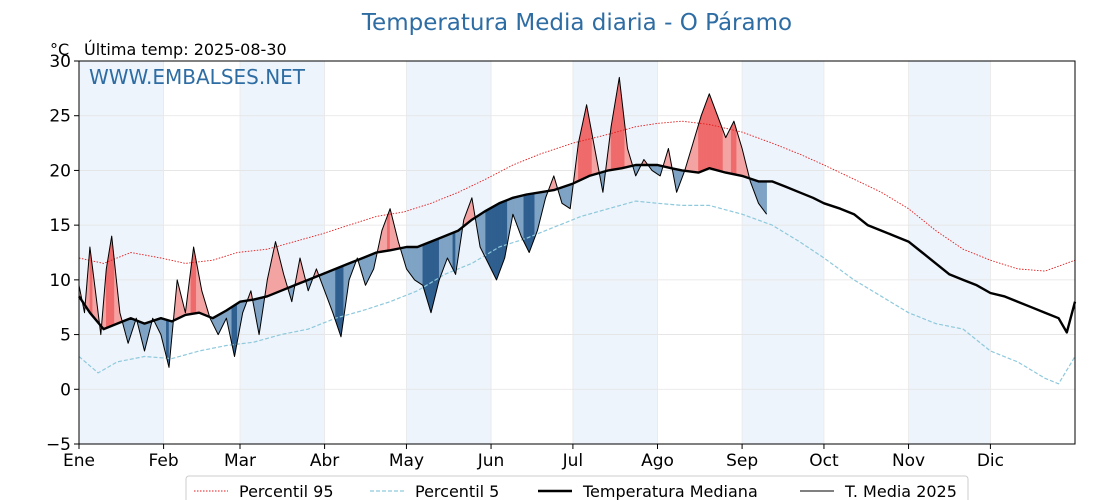 The image size is (1120, 500). Describe the element at coordinates (533, 457) in the screenshot. I see `x-axis: Ene Feb Mar Abr May Jun Jul Ago Sep Oct Nov Dic` at that location.